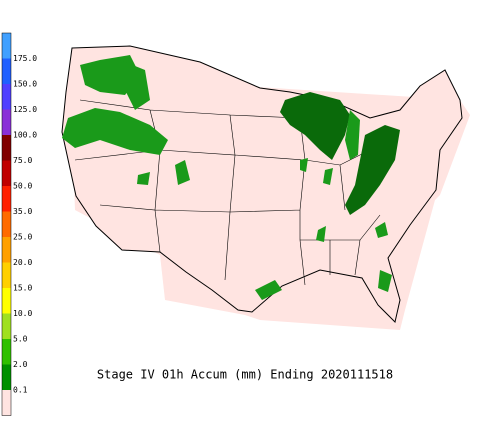 This screenshot has width=480, height=425. What do you see at coordinates (22, 186) in the screenshot?
I see `legend-label: 50.0` at bounding box center [22, 186].